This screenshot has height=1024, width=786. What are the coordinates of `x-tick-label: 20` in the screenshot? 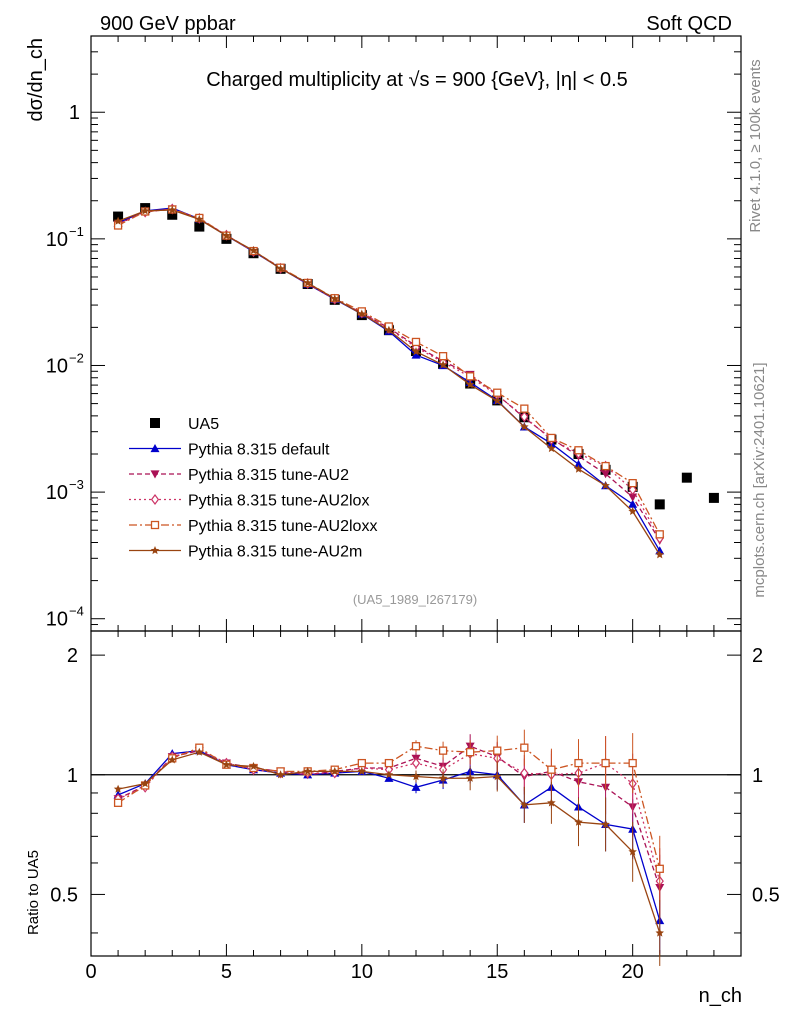 It's located at (633, 972).